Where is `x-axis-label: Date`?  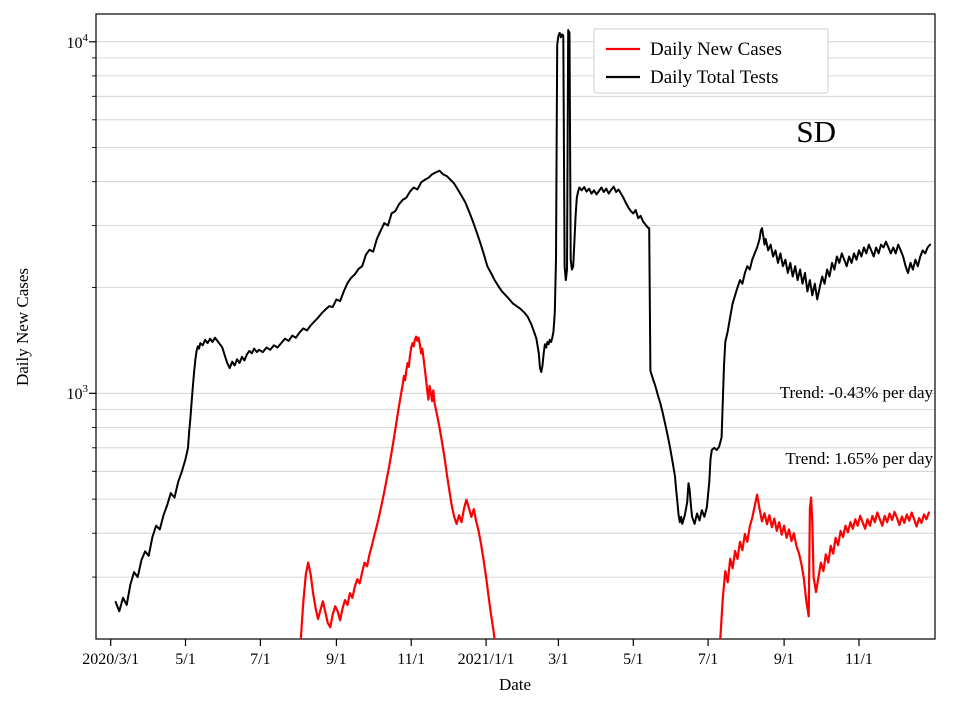
x-axis-label: Date is located at coordinates (515, 684).